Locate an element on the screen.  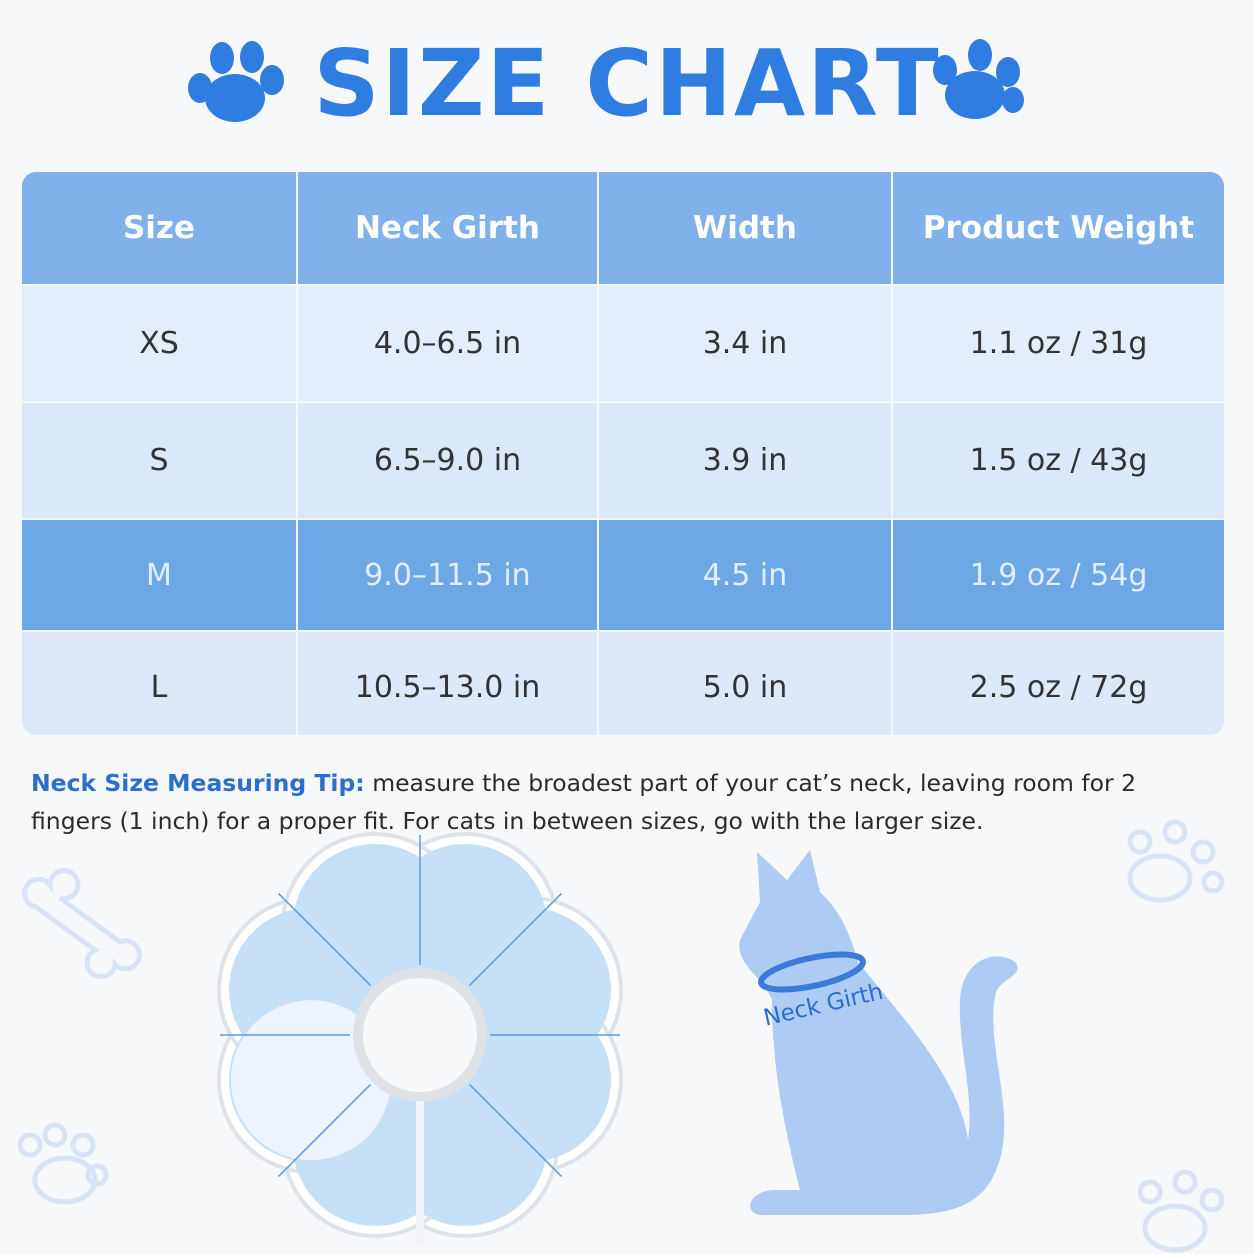
table-cell: 5.0 in is located at coordinates (746, 683).